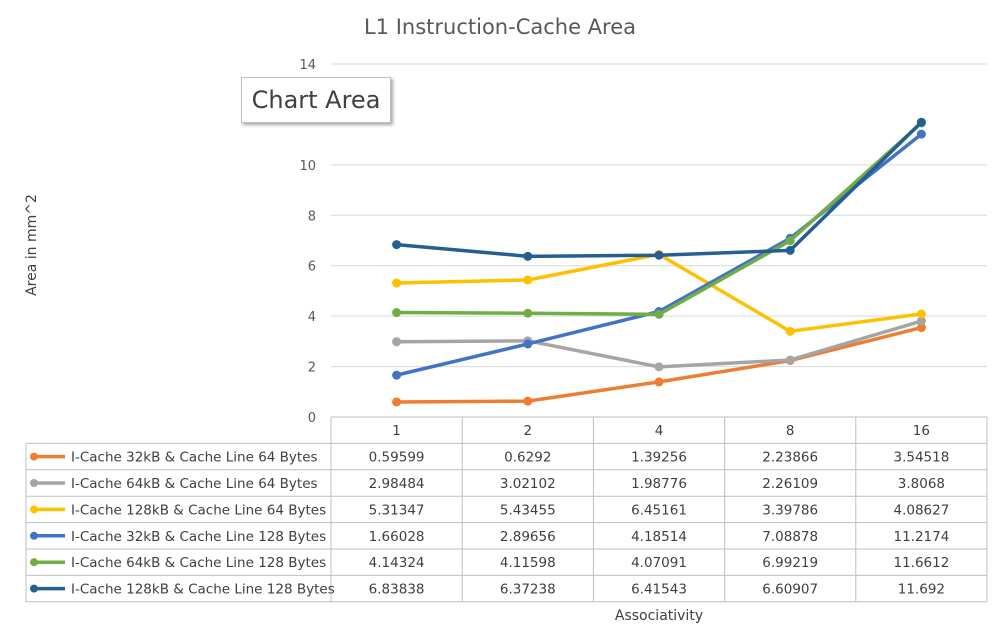 The height and width of the screenshot is (641, 1003). What do you see at coordinates (528, 431) in the screenshot?
I see `x-category-label: 2` at bounding box center [528, 431].